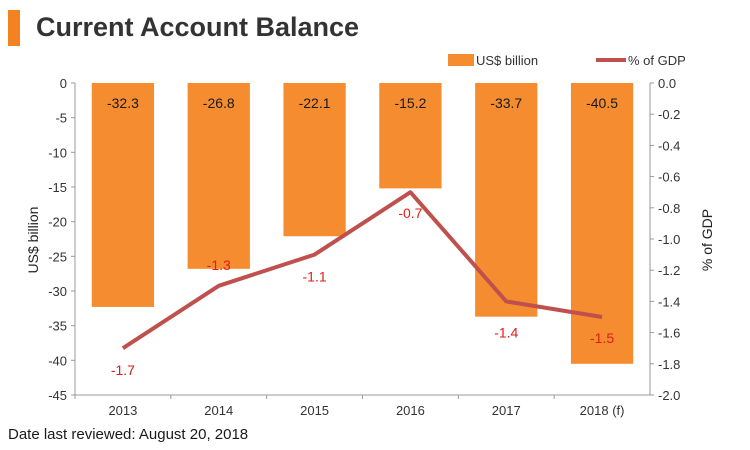 This screenshot has width=750, height=450. I want to click on legend-bar-swatch, so click(461, 60).